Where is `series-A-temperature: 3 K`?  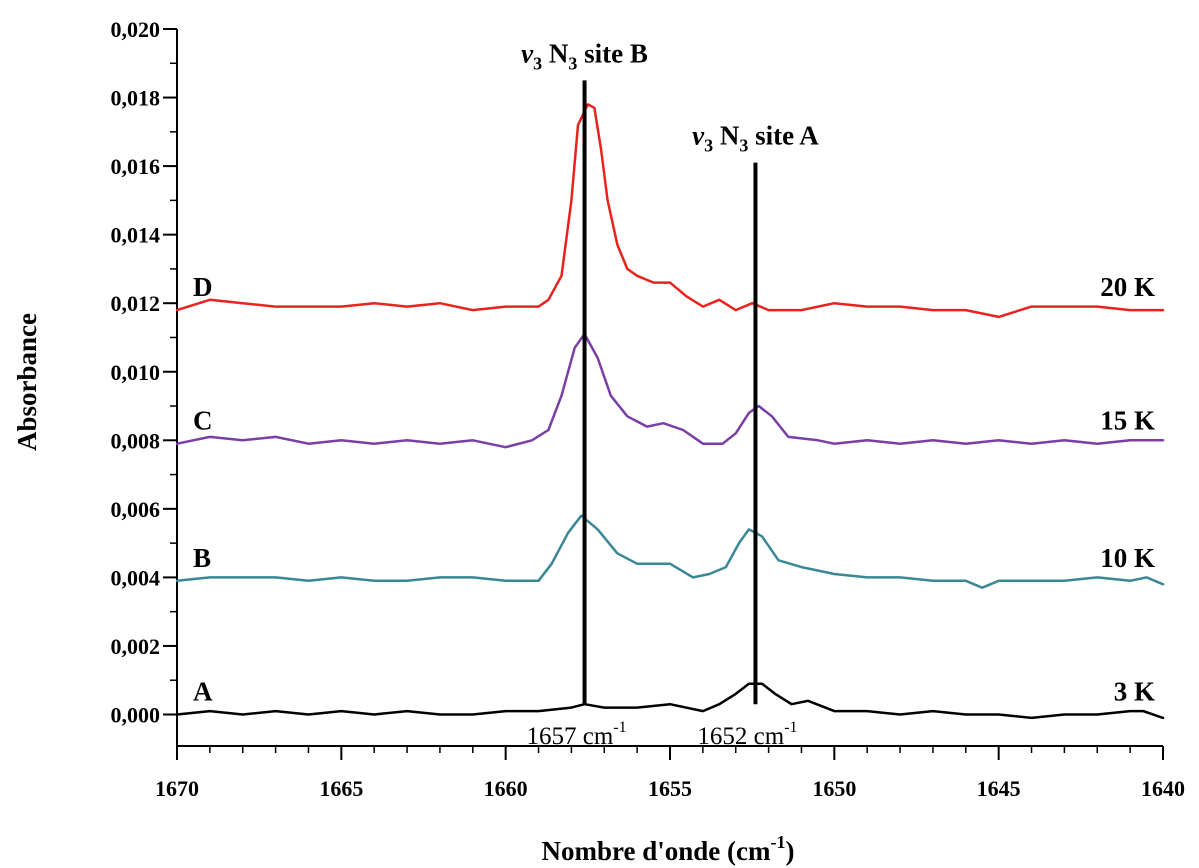 series-A-temperature: 3 K is located at coordinates (1134, 692).